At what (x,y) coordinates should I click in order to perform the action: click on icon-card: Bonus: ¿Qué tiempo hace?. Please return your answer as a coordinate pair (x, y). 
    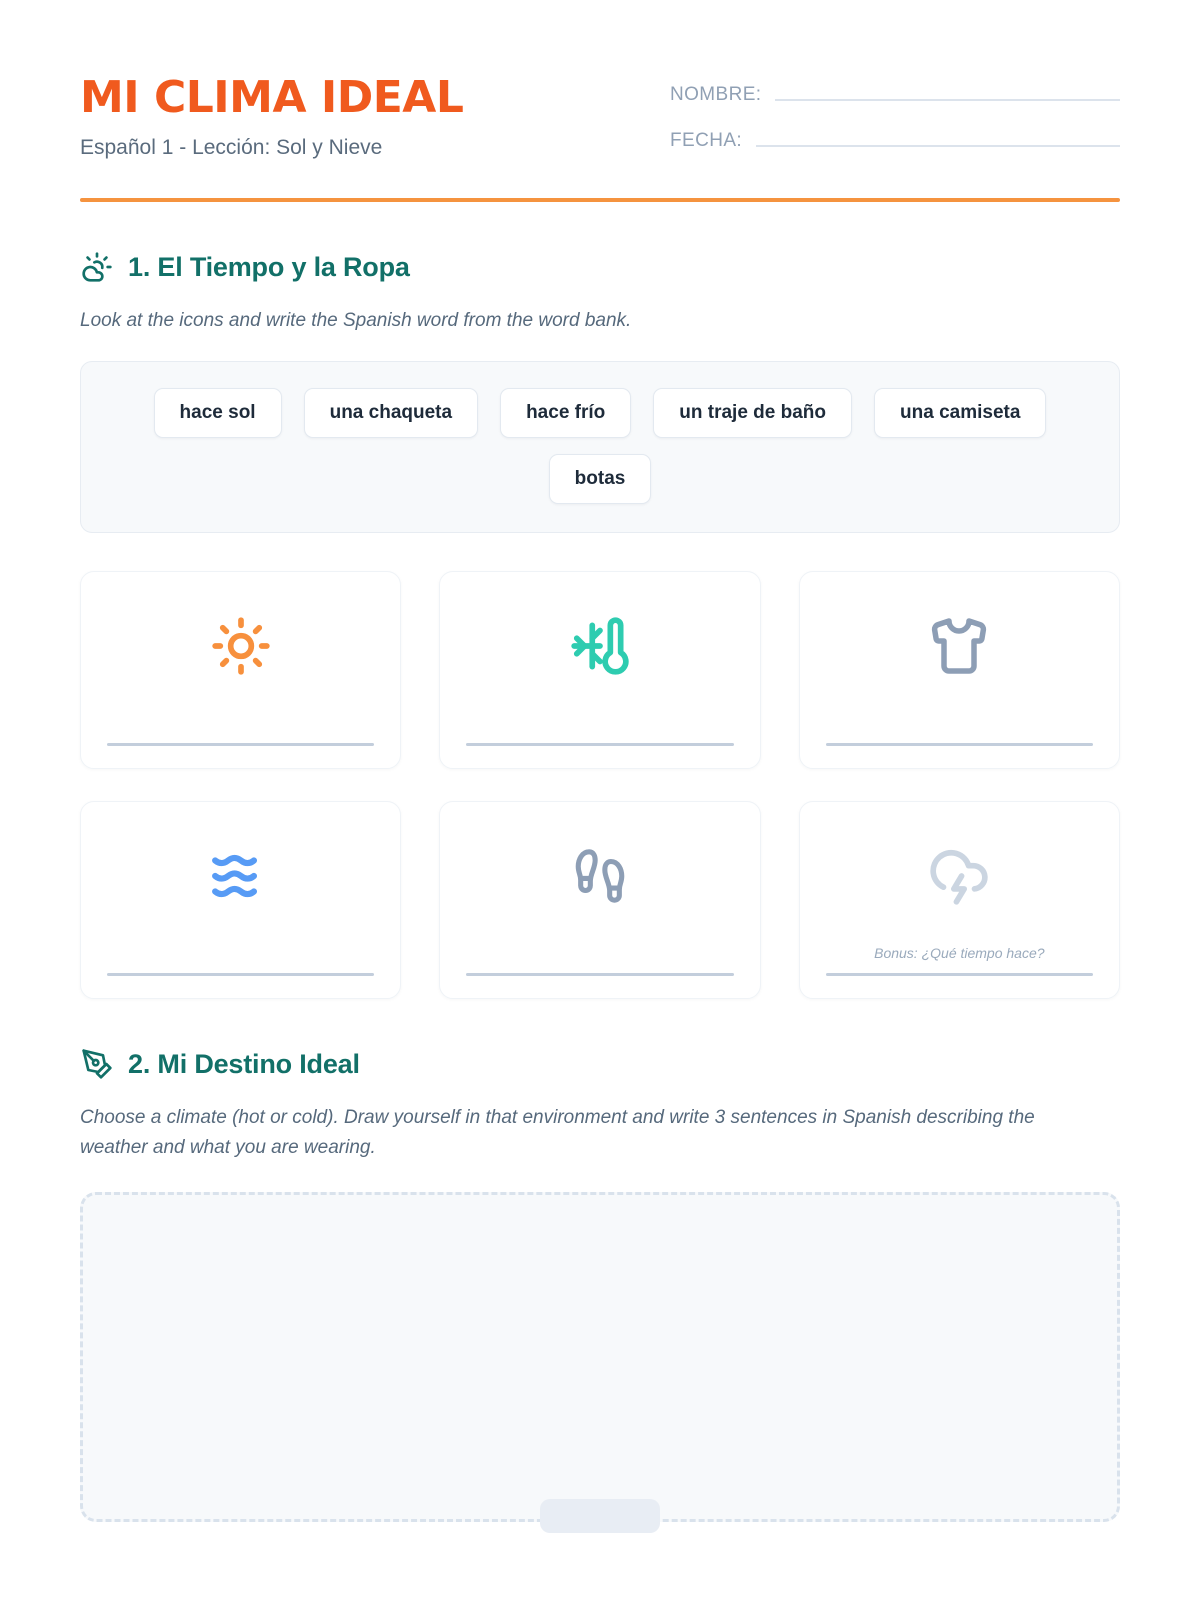
    Looking at the image, I should click on (959, 900).